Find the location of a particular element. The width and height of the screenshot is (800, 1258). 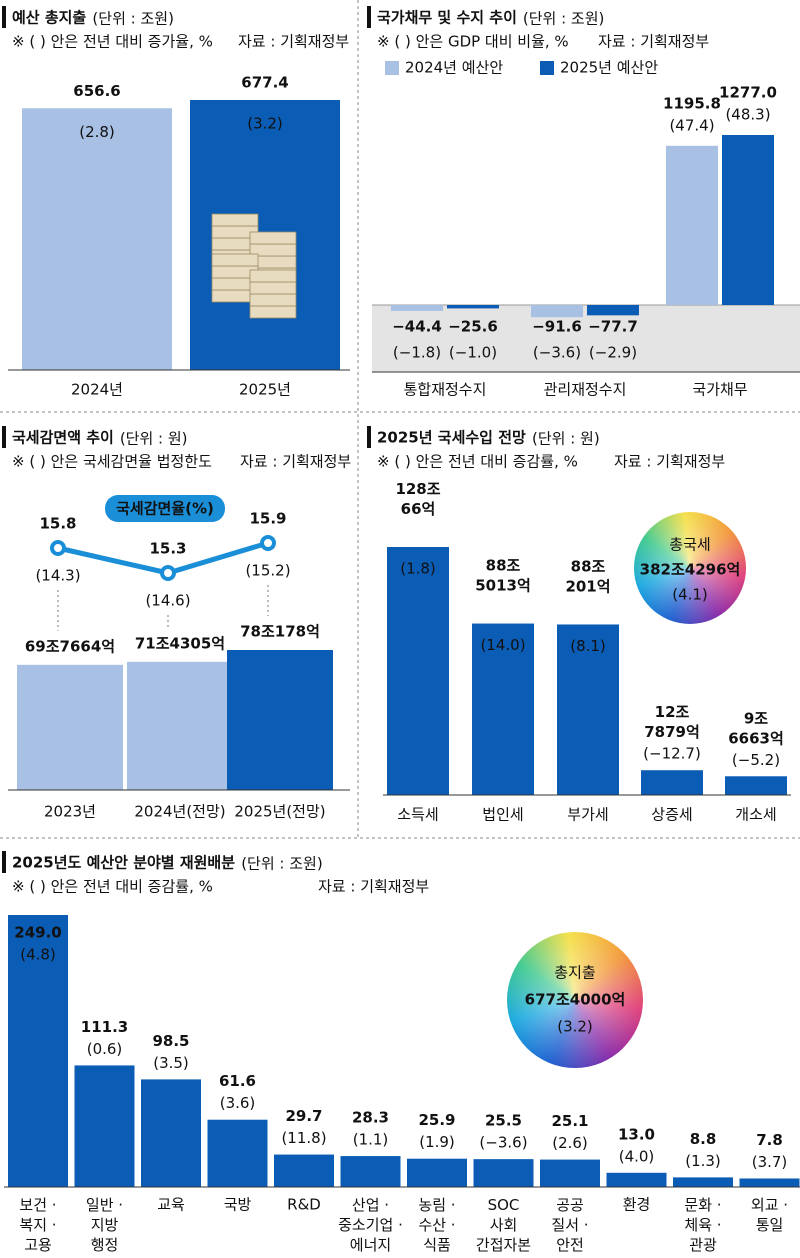

value-label: 69조7664억 is located at coordinates (70, 646).